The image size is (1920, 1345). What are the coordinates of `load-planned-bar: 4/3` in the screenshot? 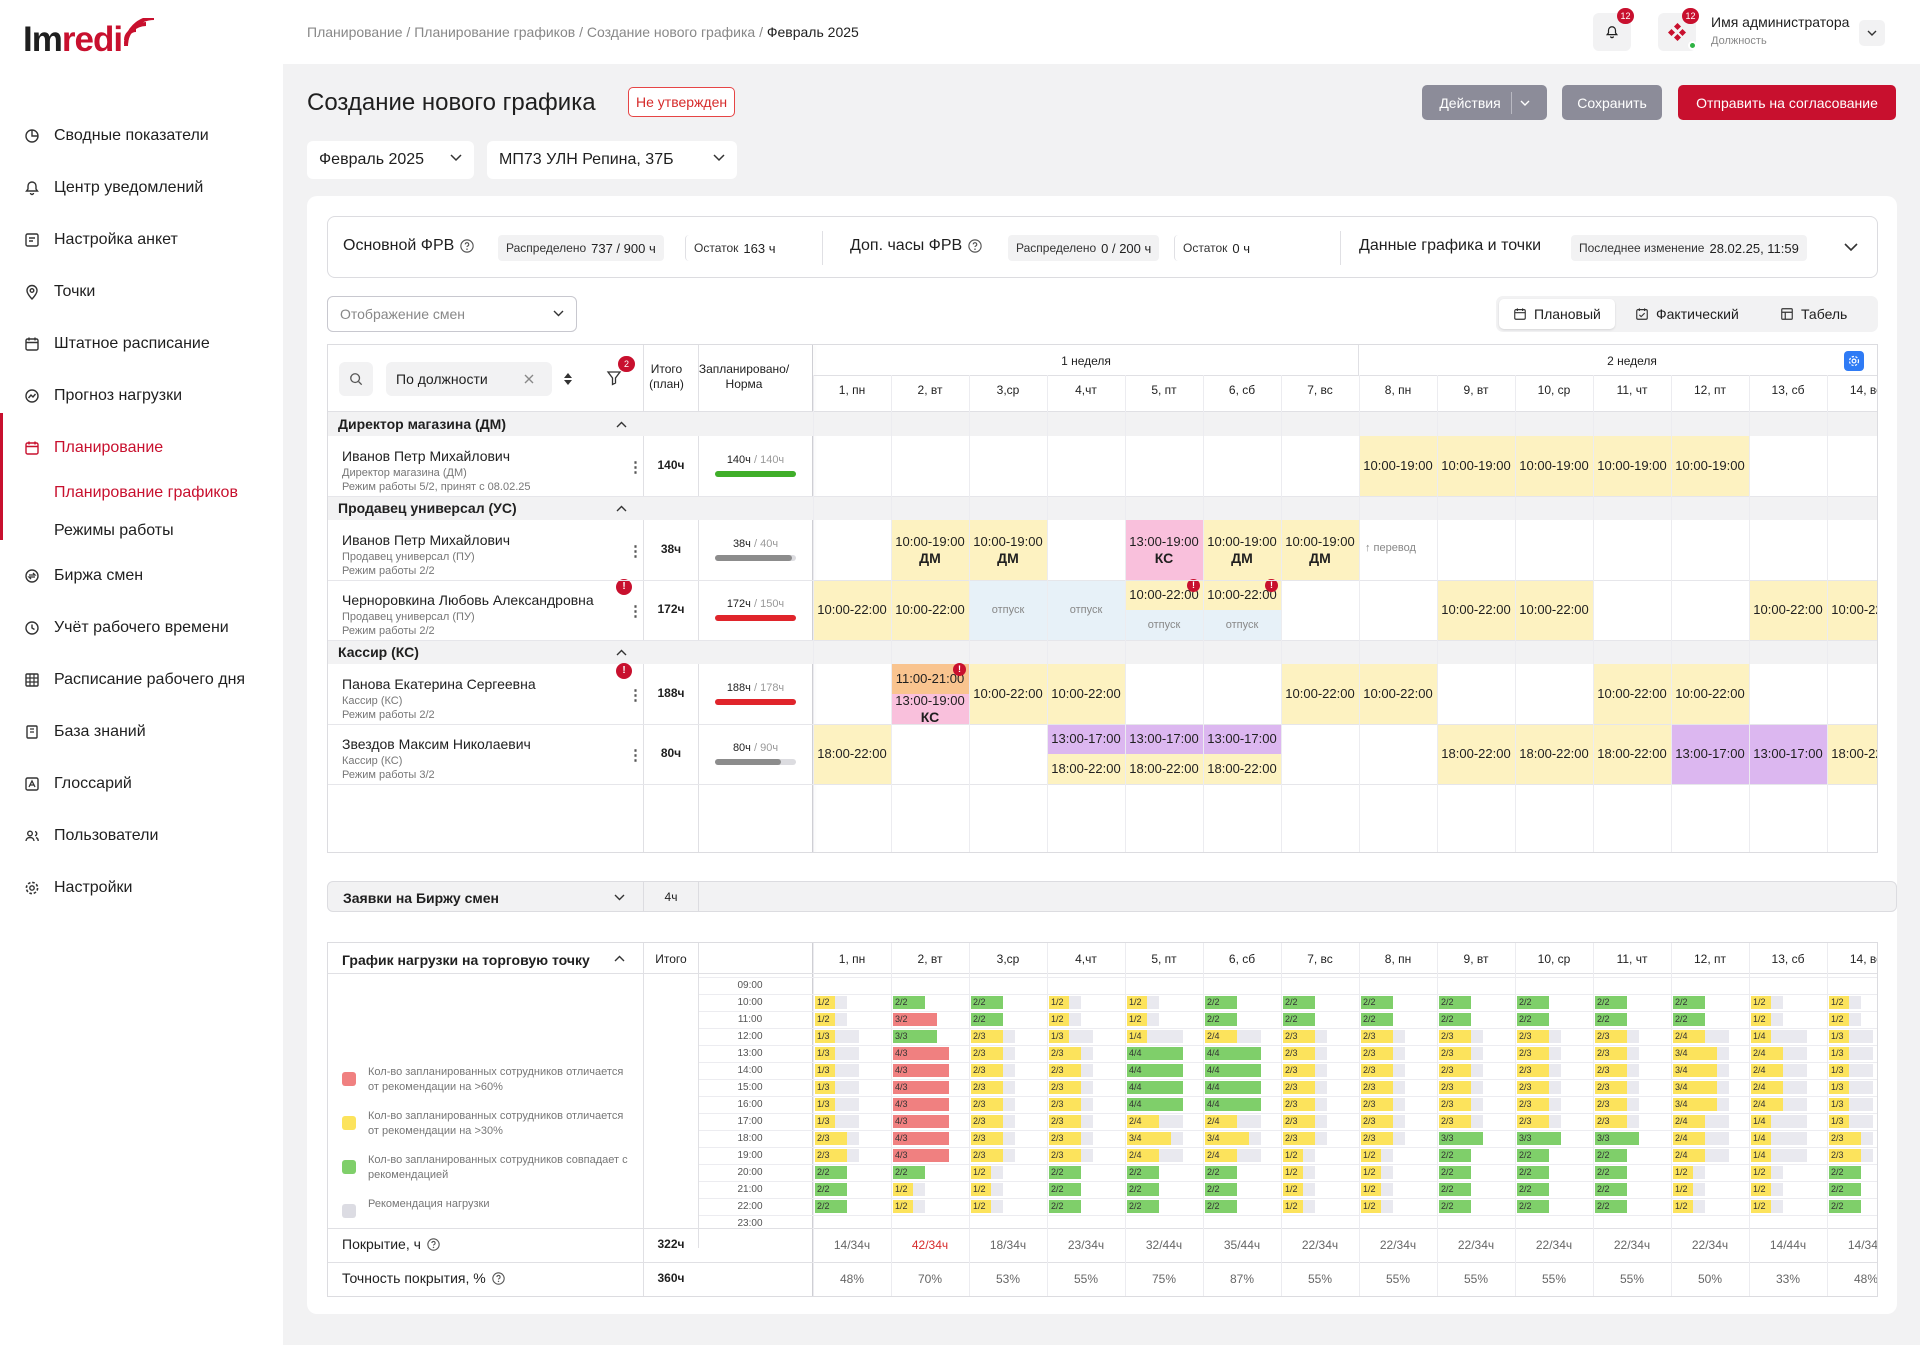 It's located at (921, 1121).